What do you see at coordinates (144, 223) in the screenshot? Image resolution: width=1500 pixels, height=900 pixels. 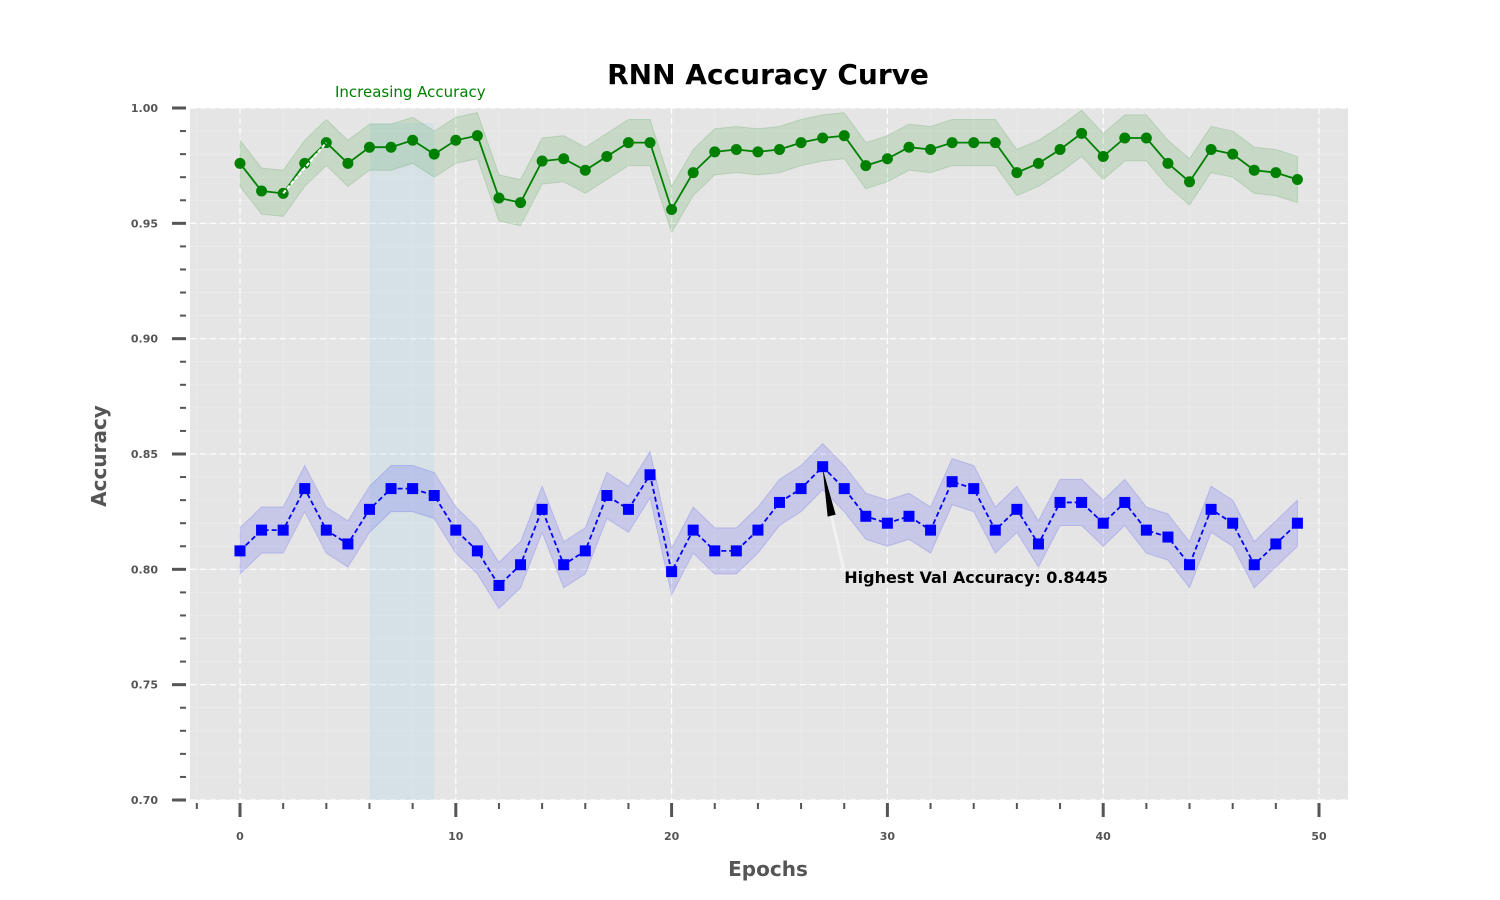 I see `y-tick-label: 0.95` at bounding box center [144, 223].